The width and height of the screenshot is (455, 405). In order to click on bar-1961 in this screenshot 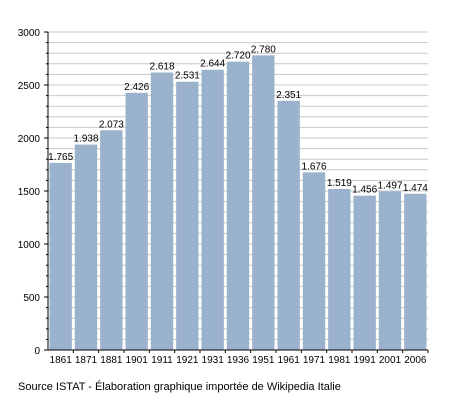, I will do `click(288, 225)`.